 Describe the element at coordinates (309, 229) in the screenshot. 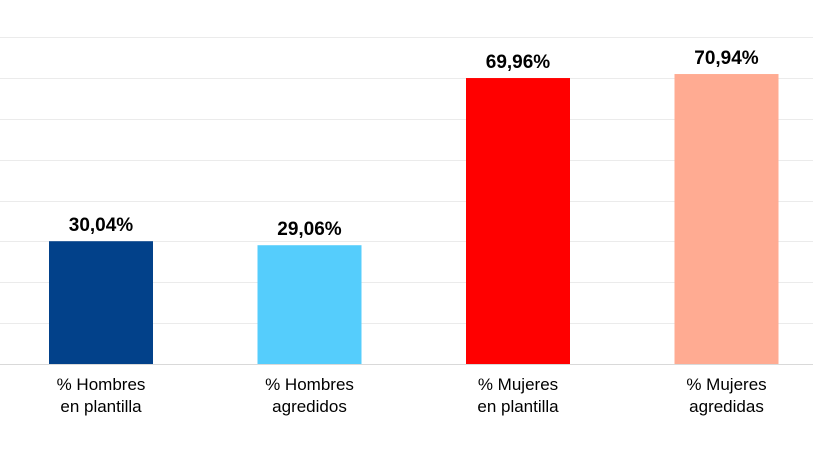

I see `data-label: 29,06%` at that location.